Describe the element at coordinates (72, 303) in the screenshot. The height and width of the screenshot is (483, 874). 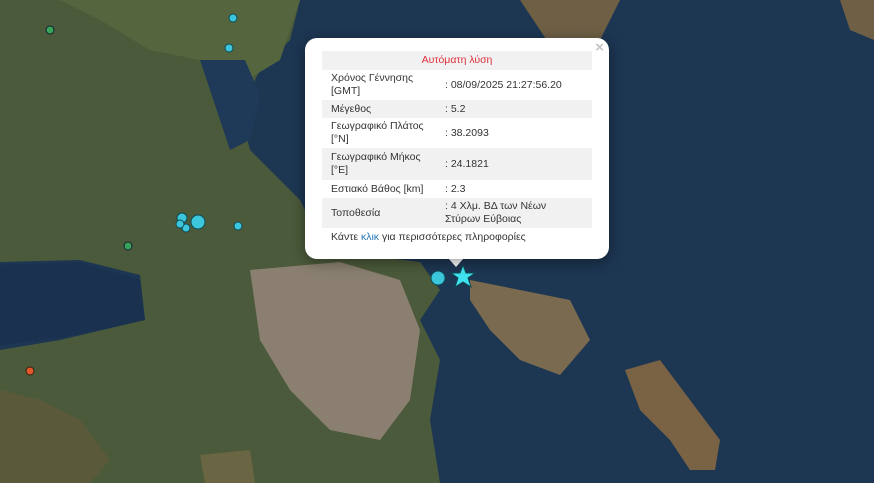
I see `gulf` at that location.